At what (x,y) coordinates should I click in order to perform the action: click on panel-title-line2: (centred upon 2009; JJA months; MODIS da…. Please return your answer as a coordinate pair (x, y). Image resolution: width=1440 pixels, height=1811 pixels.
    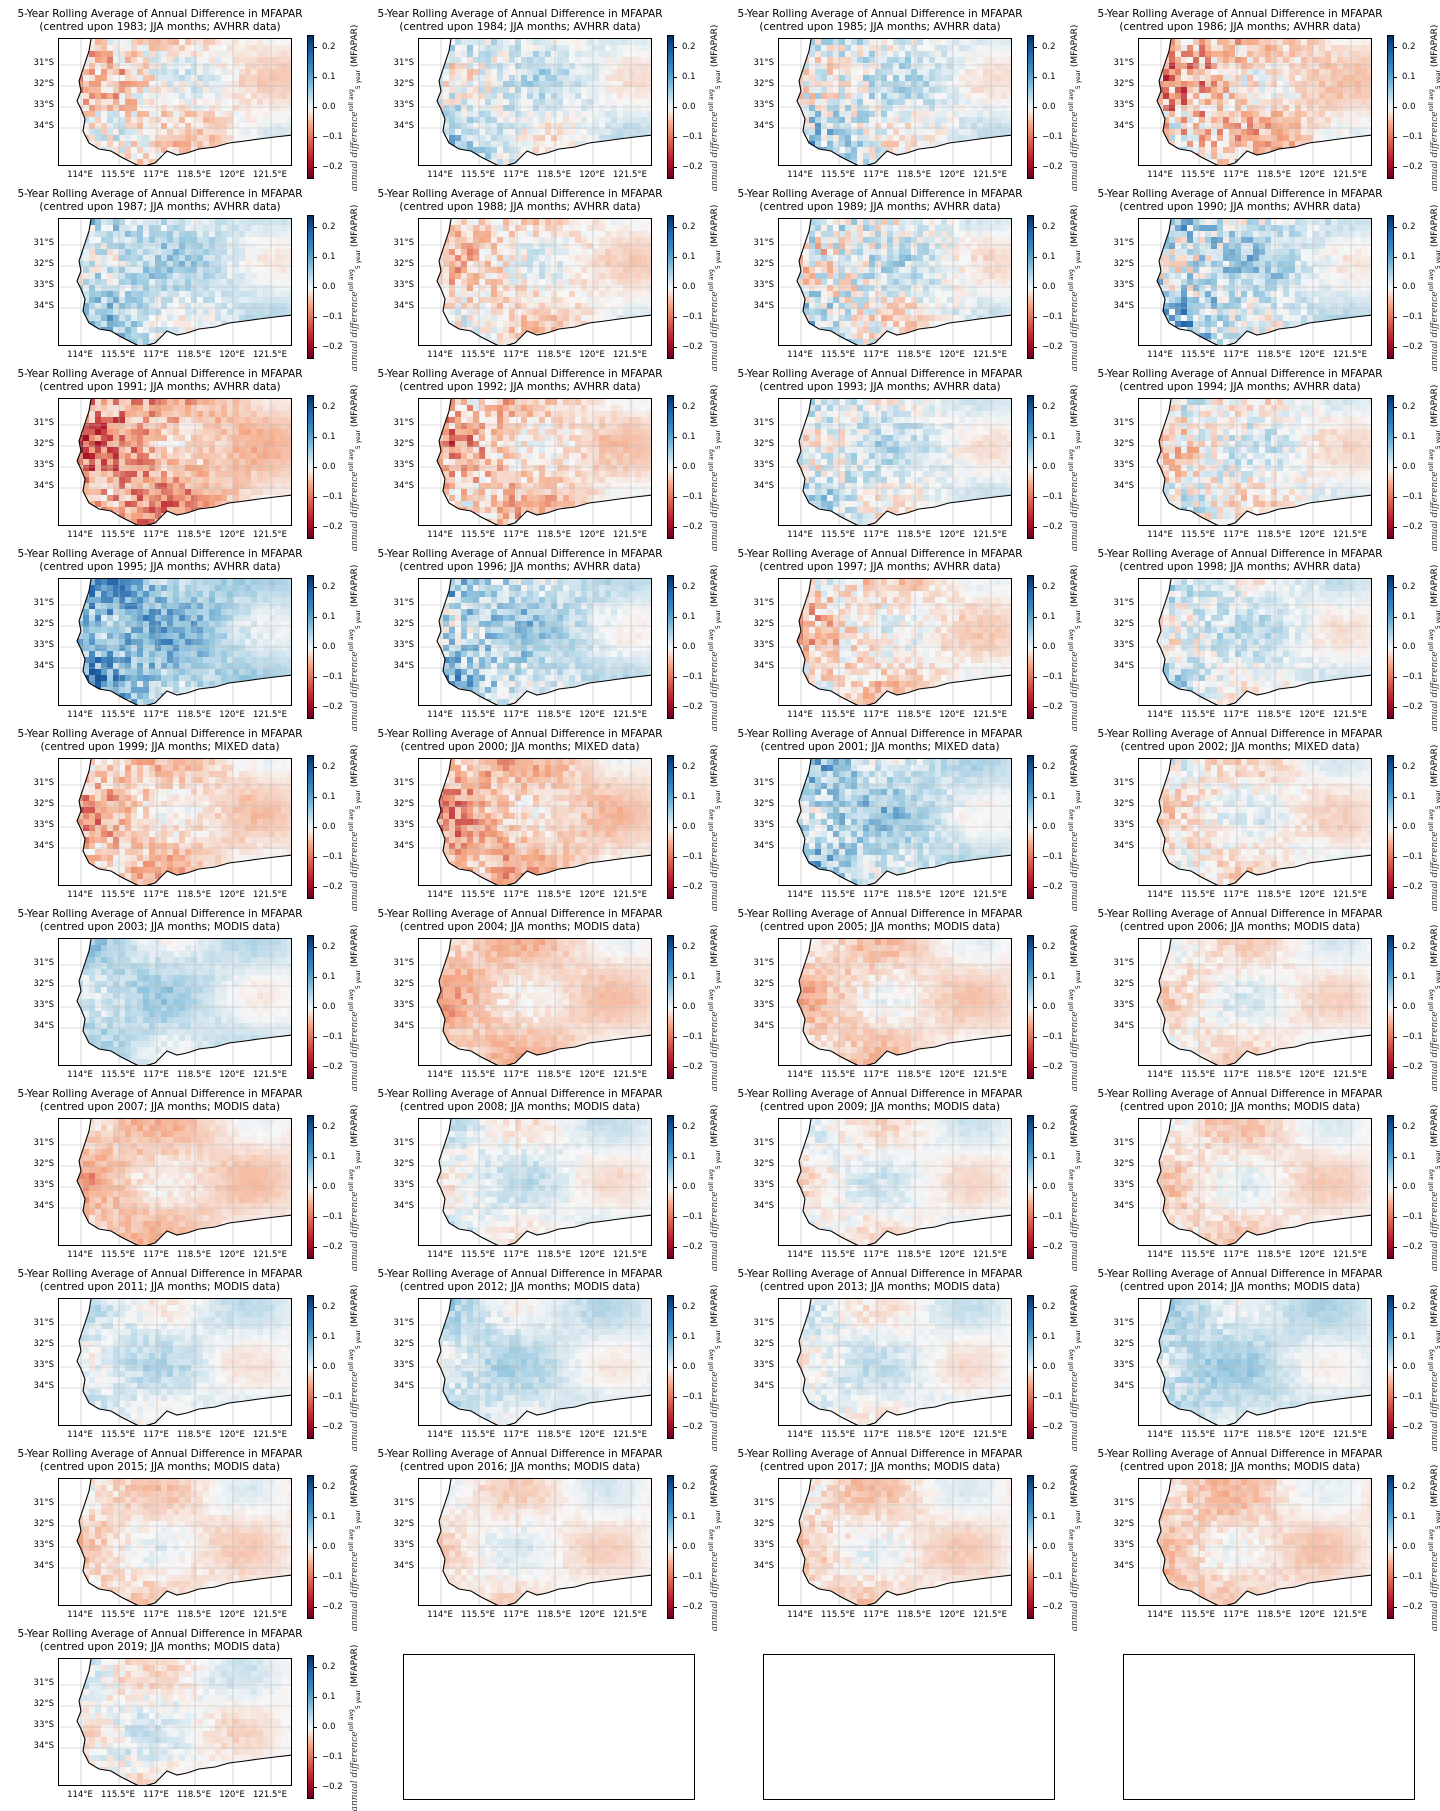
    Looking at the image, I should click on (880, 1107).